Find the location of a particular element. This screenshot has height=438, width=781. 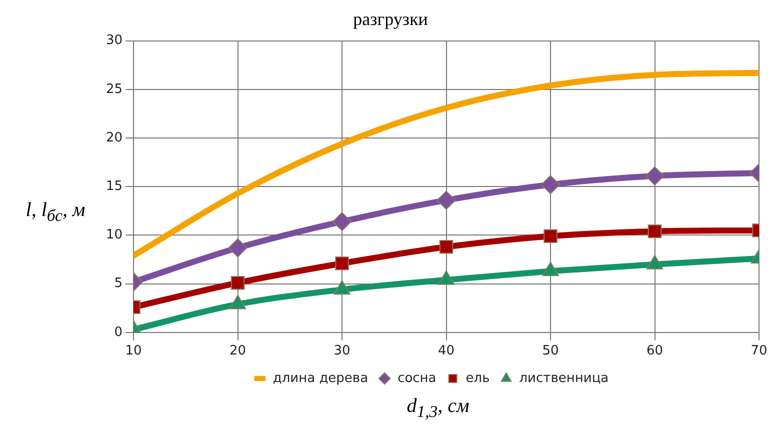

x-tick-label: 10 is located at coordinates (133, 351).